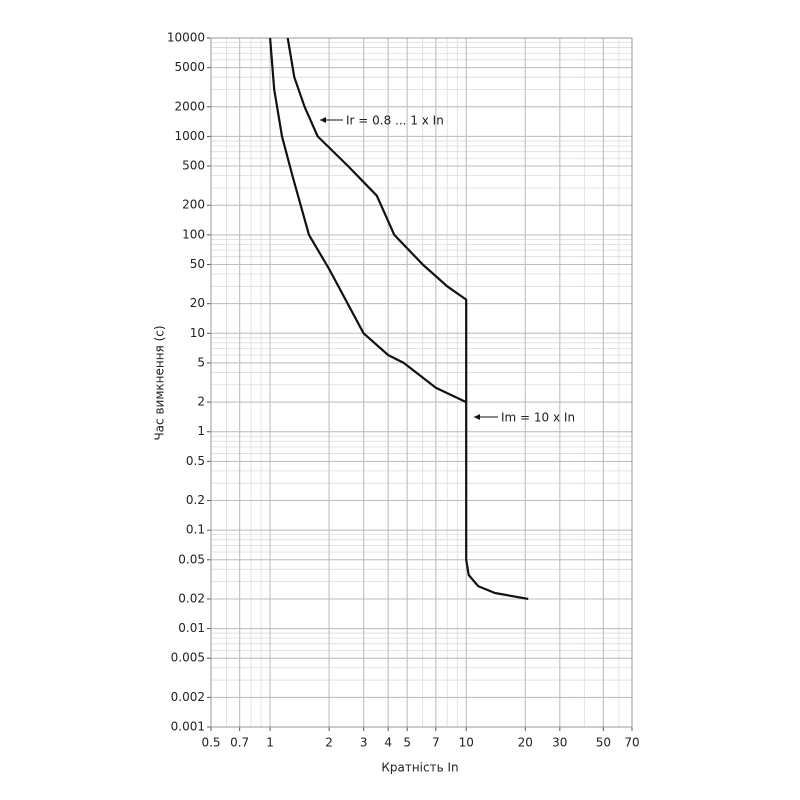  What do you see at coordinates (538, 418) in the screenshot?
I see `annotation: Im = 10 x In` at bounding box center [538, 418].